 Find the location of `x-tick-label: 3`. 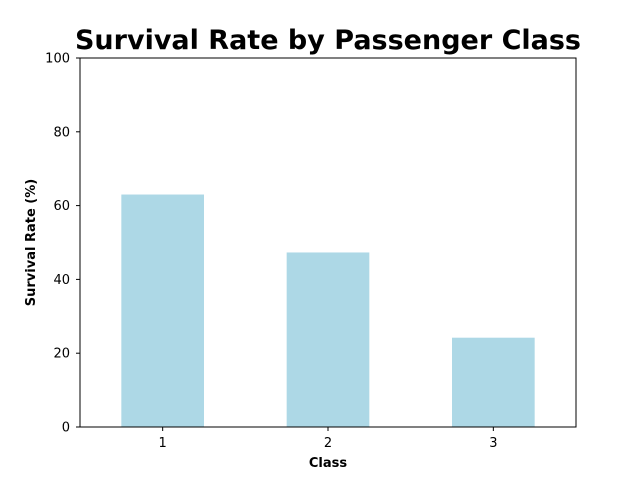

x-tick-label: 3 is located at coordinates (493, 443).